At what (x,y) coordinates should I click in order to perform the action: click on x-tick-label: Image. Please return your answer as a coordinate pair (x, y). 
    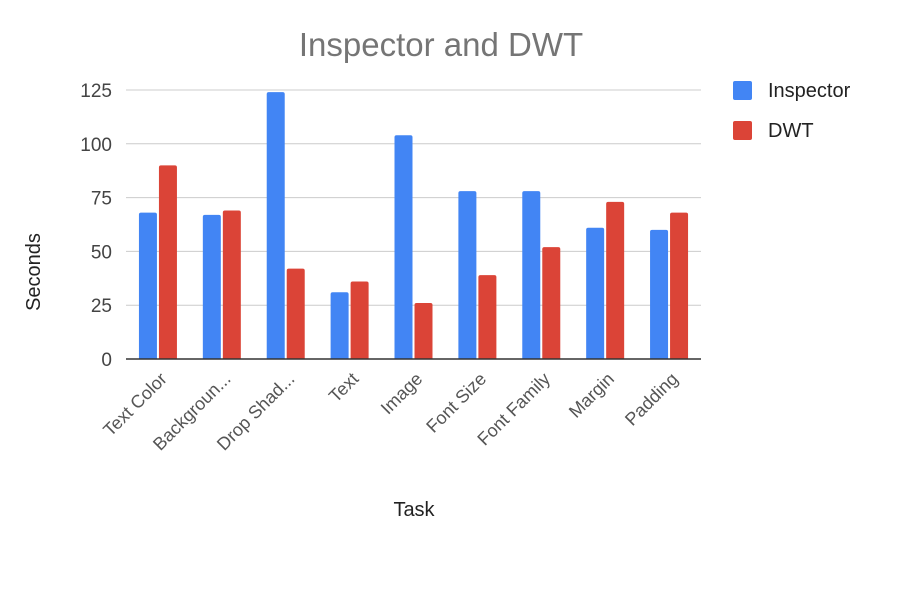
    Looking at the image, I should click on (402, 394).